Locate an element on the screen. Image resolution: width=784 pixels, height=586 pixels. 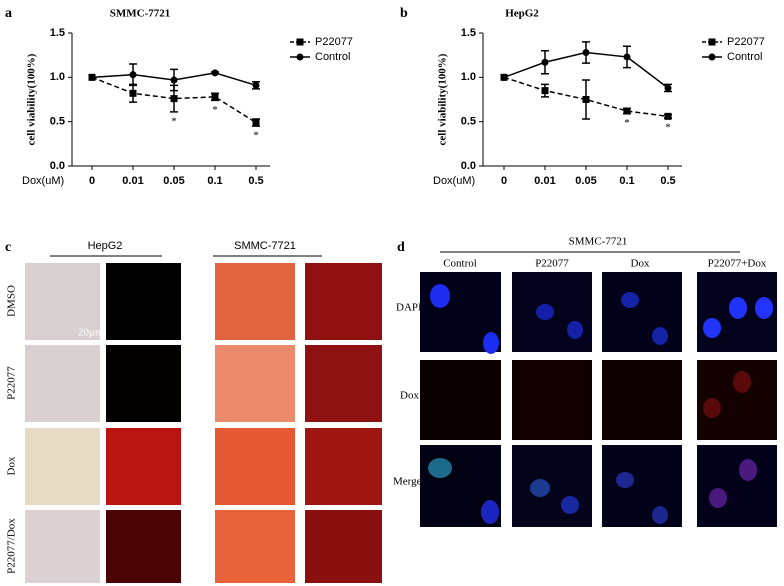
x-tick-label: 0.5 is located at coordinates (255, 181).